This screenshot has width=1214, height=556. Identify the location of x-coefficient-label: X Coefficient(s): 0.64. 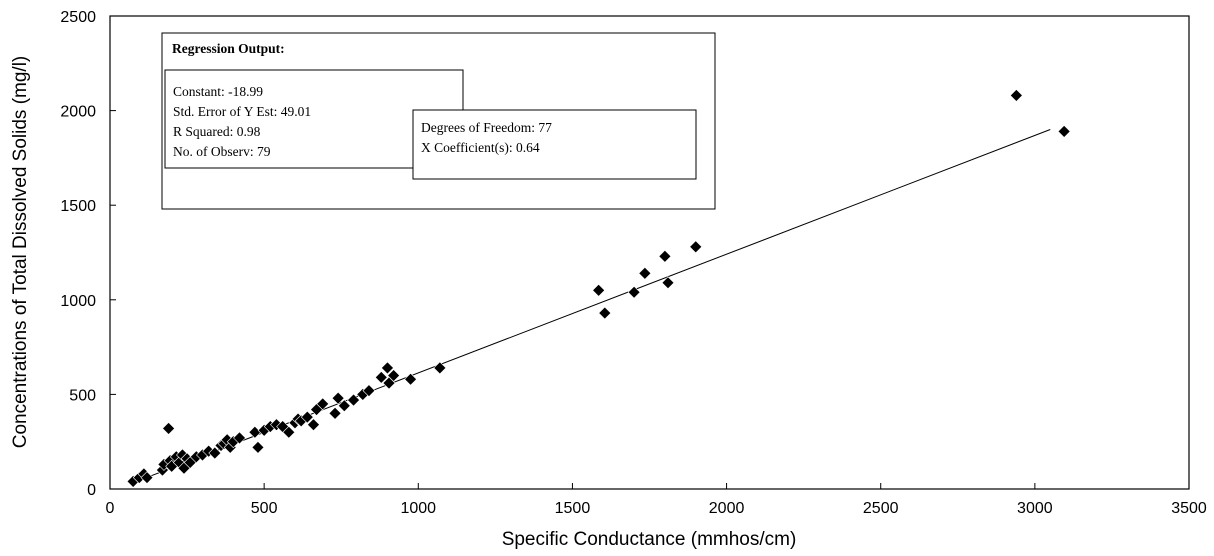
(480, 147).